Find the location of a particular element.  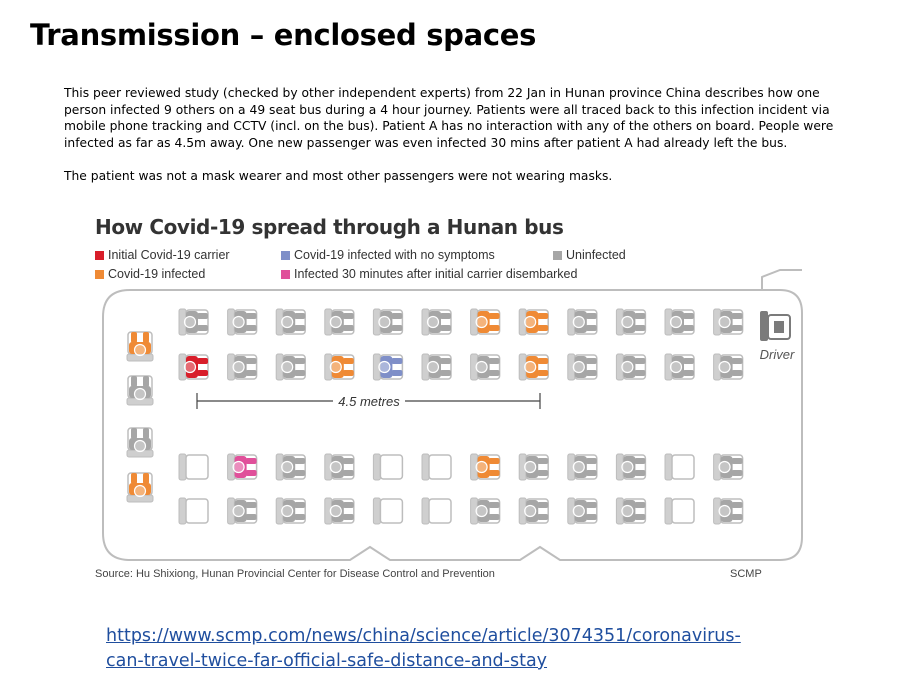

seat-r2-c4 is located at coordinates (339, 367).